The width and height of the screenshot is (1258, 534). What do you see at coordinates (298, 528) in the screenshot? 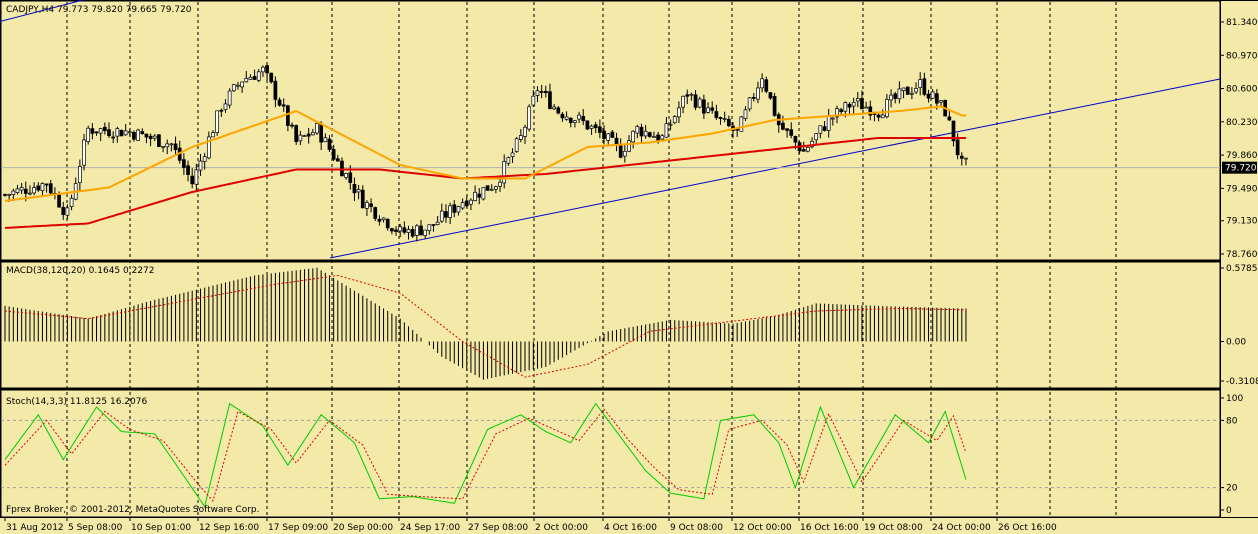
I see `time-tick-label: 17 Sep 09:00` at bounding box center [298, 528].